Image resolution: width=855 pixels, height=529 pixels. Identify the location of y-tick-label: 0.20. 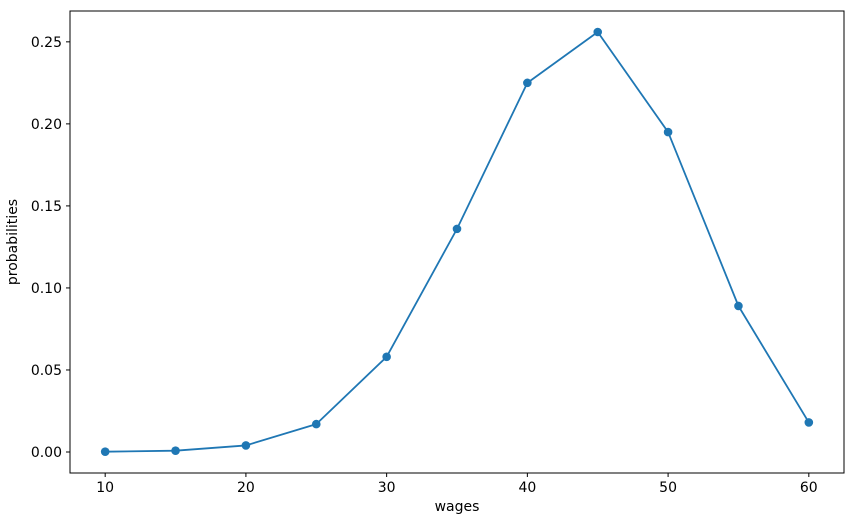
(46, 125).